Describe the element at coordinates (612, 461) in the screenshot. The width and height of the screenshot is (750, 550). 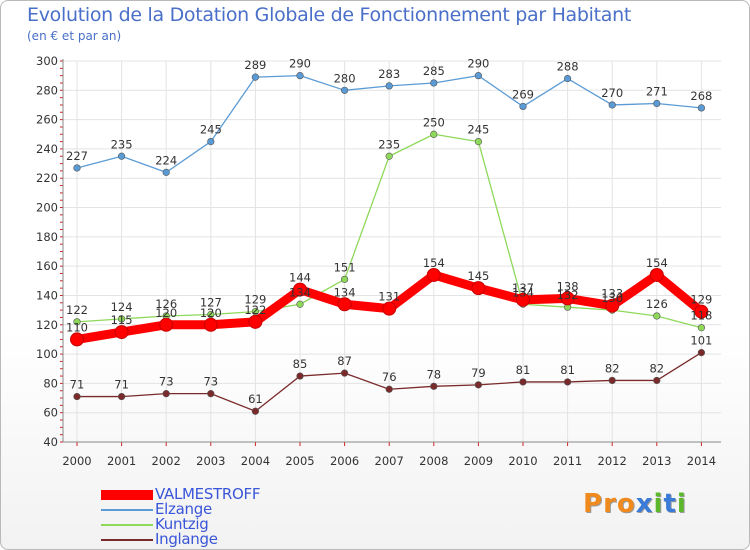
I see `x-tick-label: 2012` at that location.